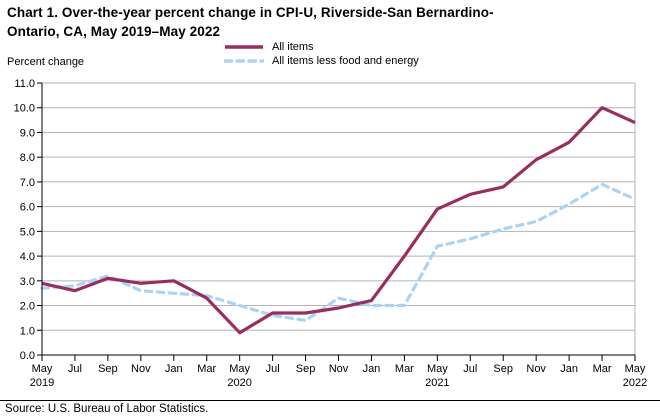 The image size is (660, 420). I want to click on svg-text: 5.0, so click(27, 232).